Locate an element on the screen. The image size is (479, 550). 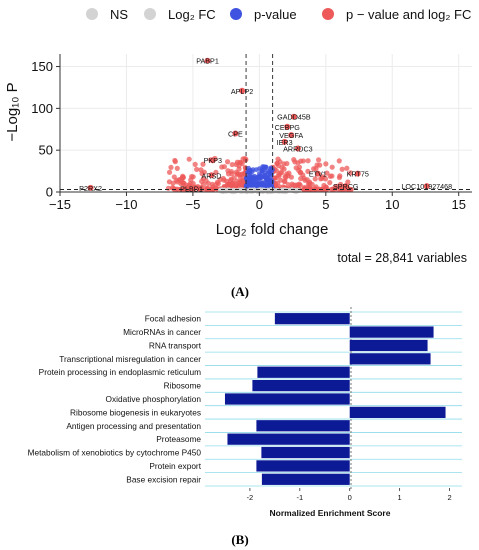
legend-marker-ns is located at coordinates (92, 14).